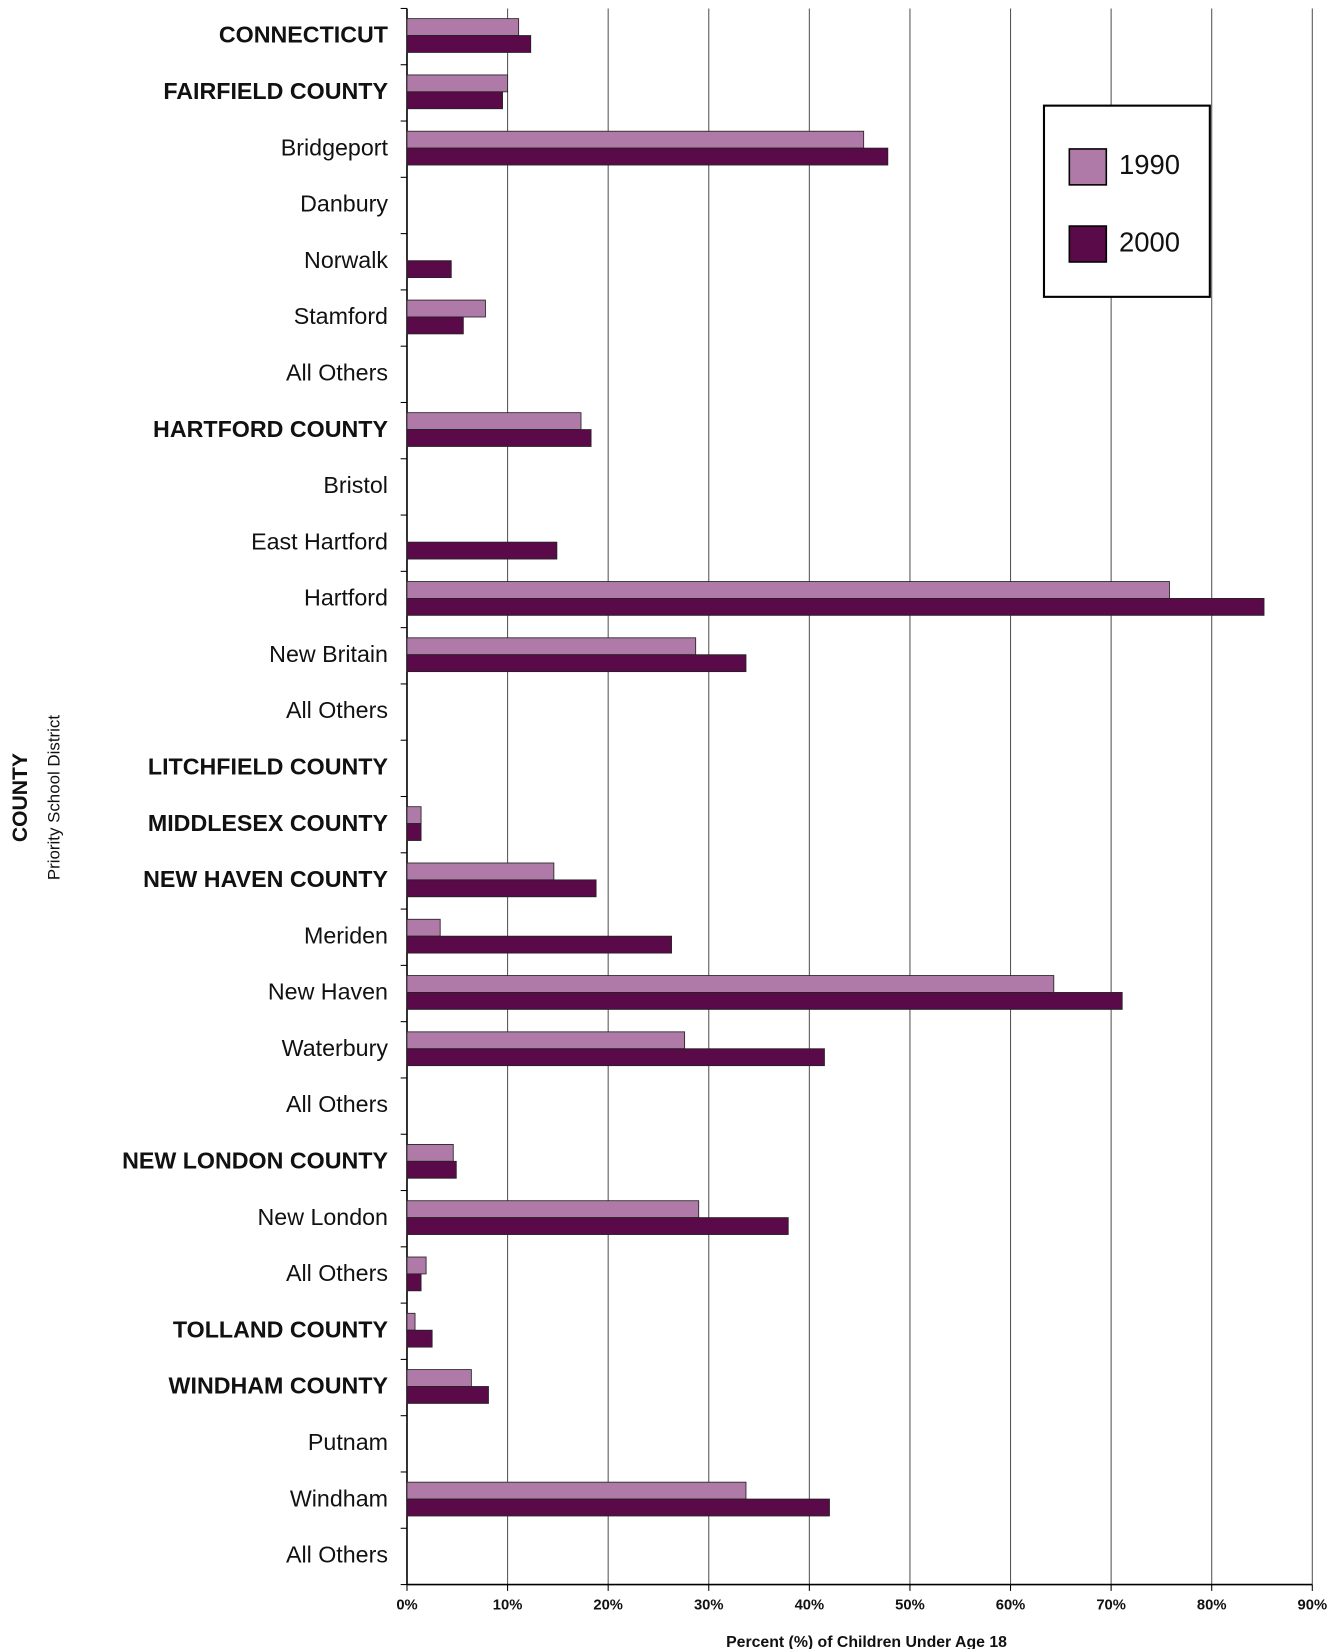 The height and width of the screenshot is (1649, 1339). What do you see at coordinates (910, 1606) in the screenshot?
I see `x-tick-label: 50%` at bounding box center [910, 1606].